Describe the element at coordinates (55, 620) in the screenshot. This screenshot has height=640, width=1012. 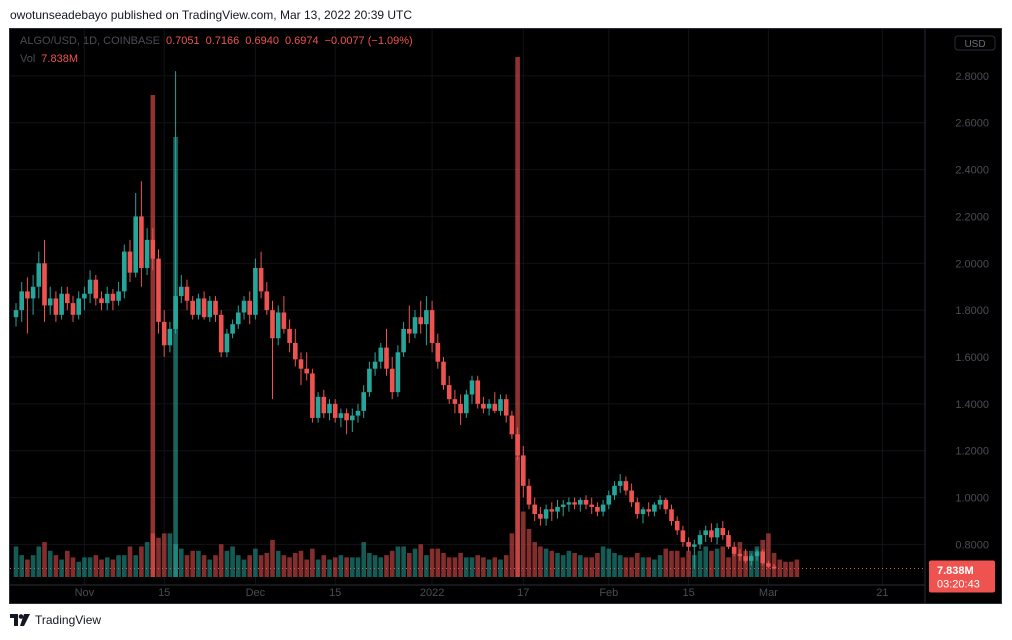
I see `tradingview-brand: TradingView` at that location.